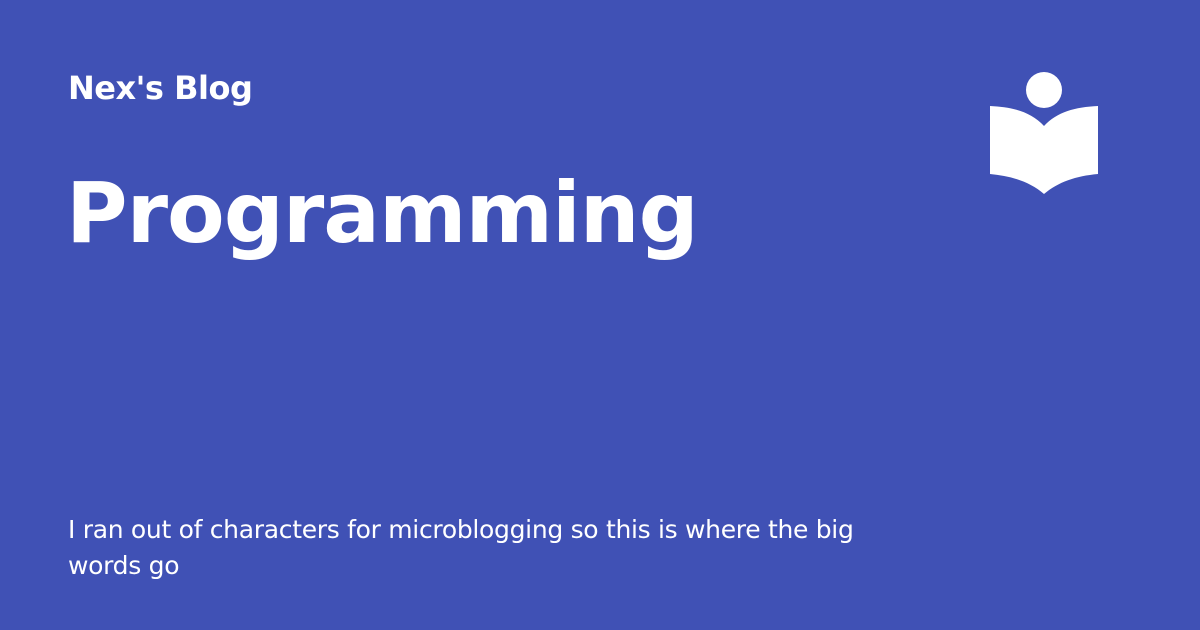 The height and width of the screenshot is (630, 1200). What do you see at coordinates (160, 88) in the screenshot?
I see `site-name: Nex's Blog` at bounding box center [160, 88].